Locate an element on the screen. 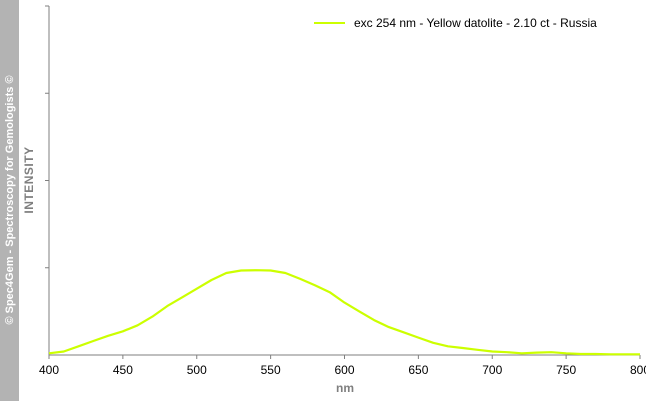 This screenshot has height=401, width=646. tick-labels: 400 450 500 550 600 650 700 750 800 is located at coordinates (342, 370).